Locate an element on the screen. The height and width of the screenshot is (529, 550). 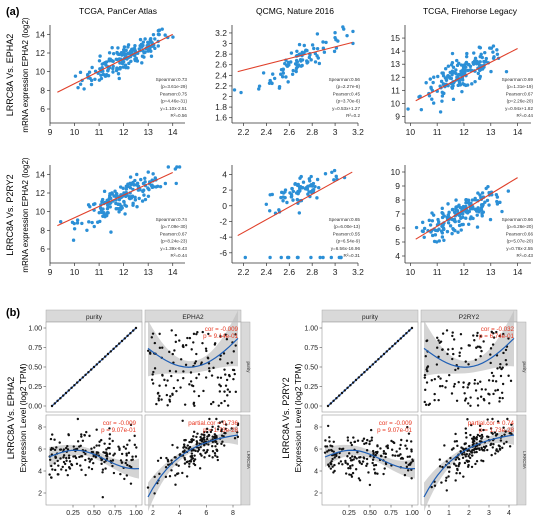
y-tick-label: 11 is located at coordinates (395, 90).